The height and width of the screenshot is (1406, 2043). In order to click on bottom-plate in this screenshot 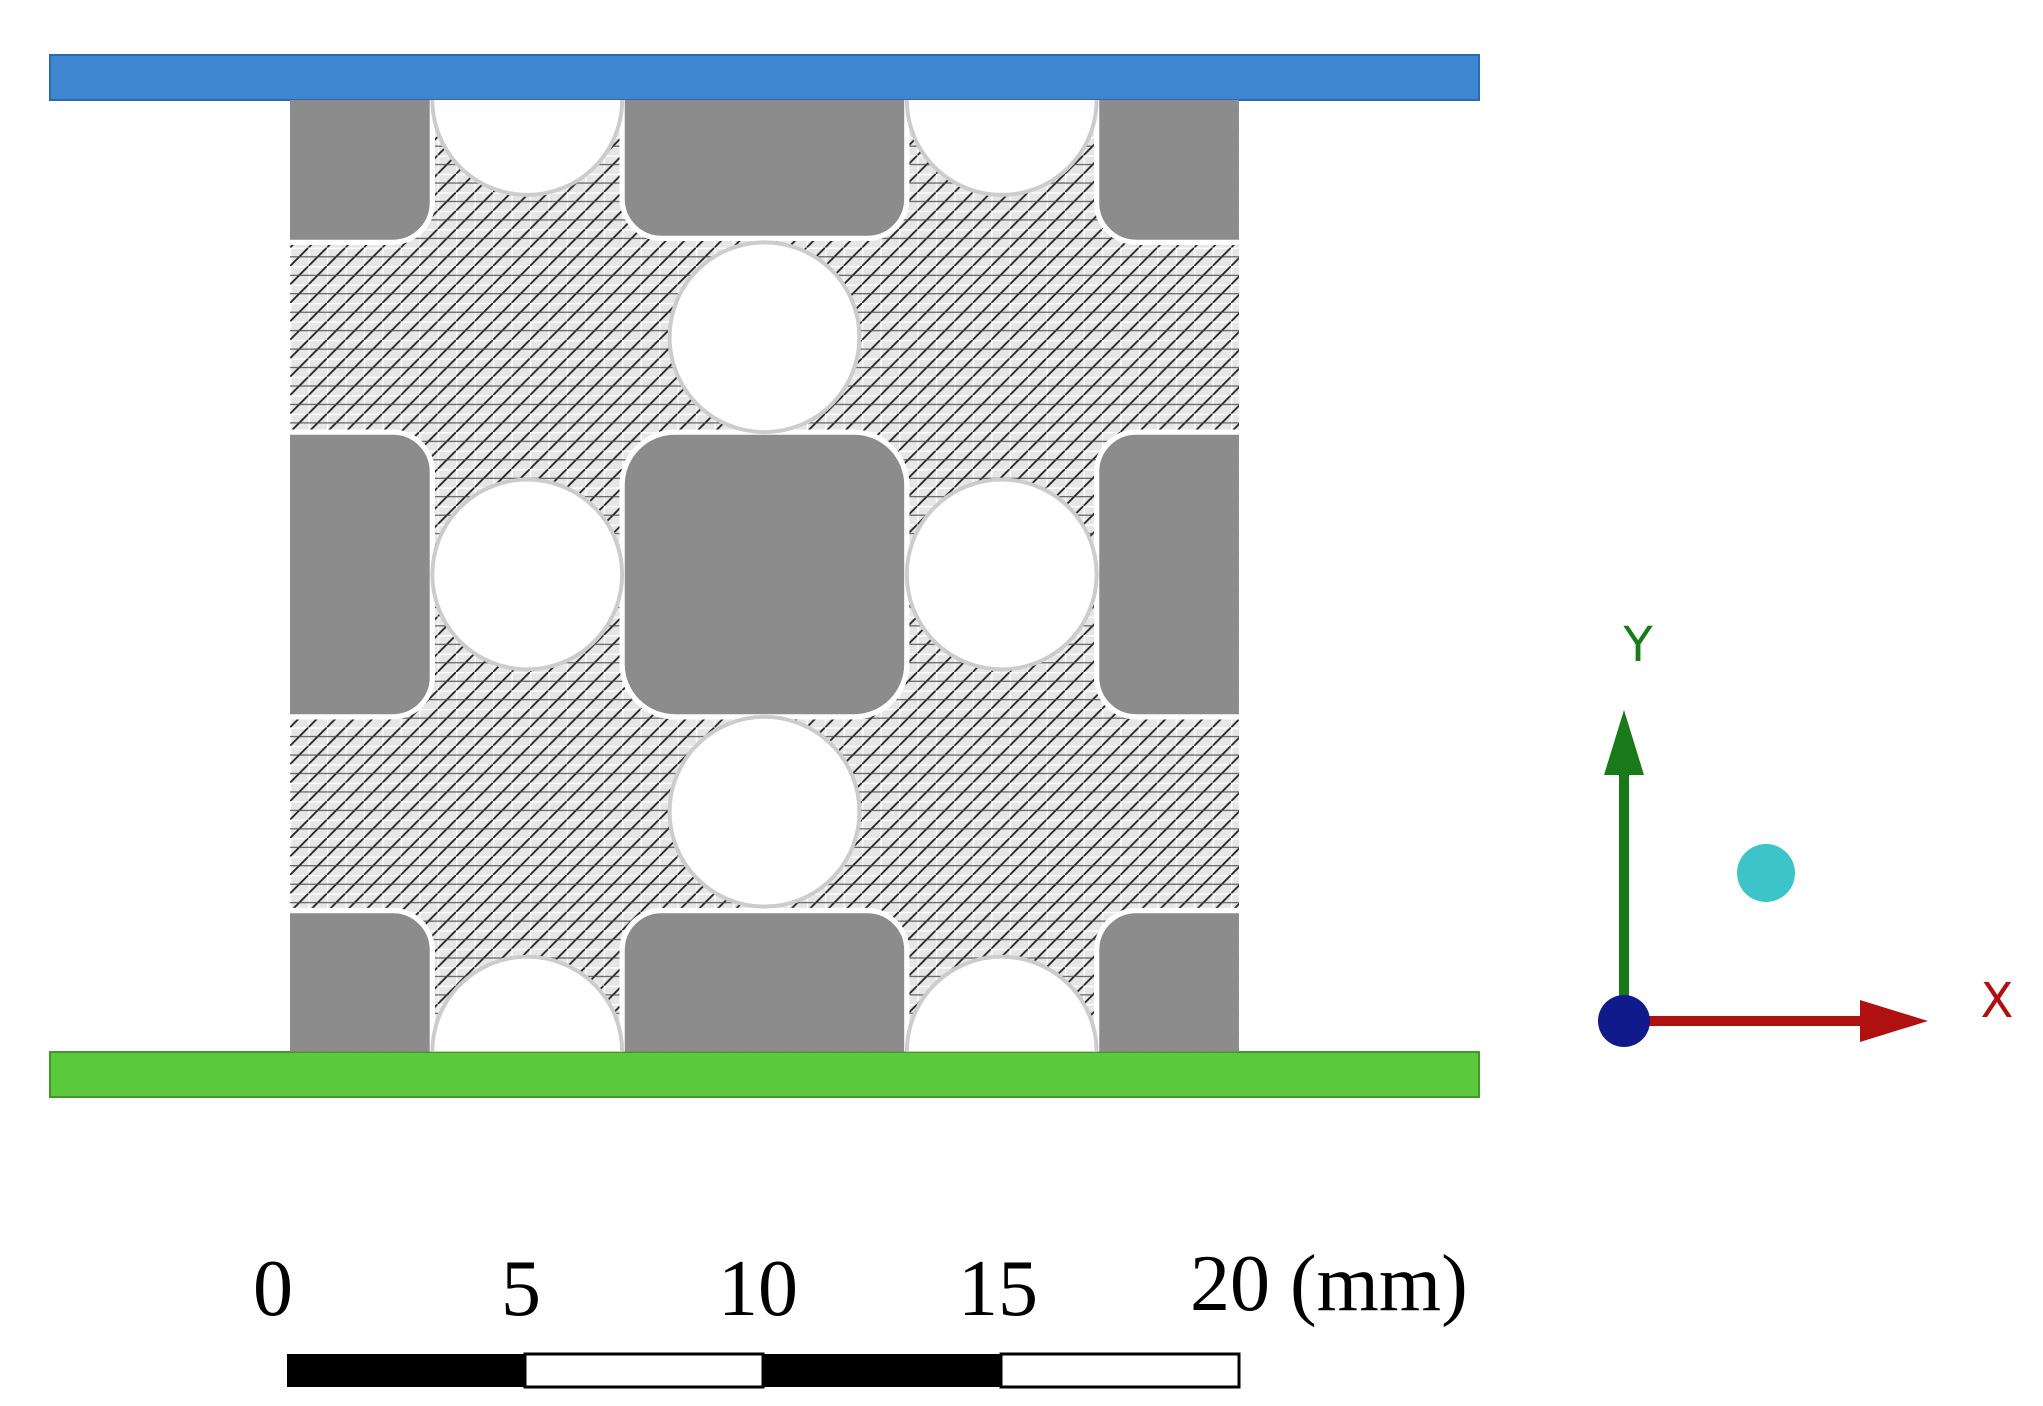, I will do `click(764, 1074)`.